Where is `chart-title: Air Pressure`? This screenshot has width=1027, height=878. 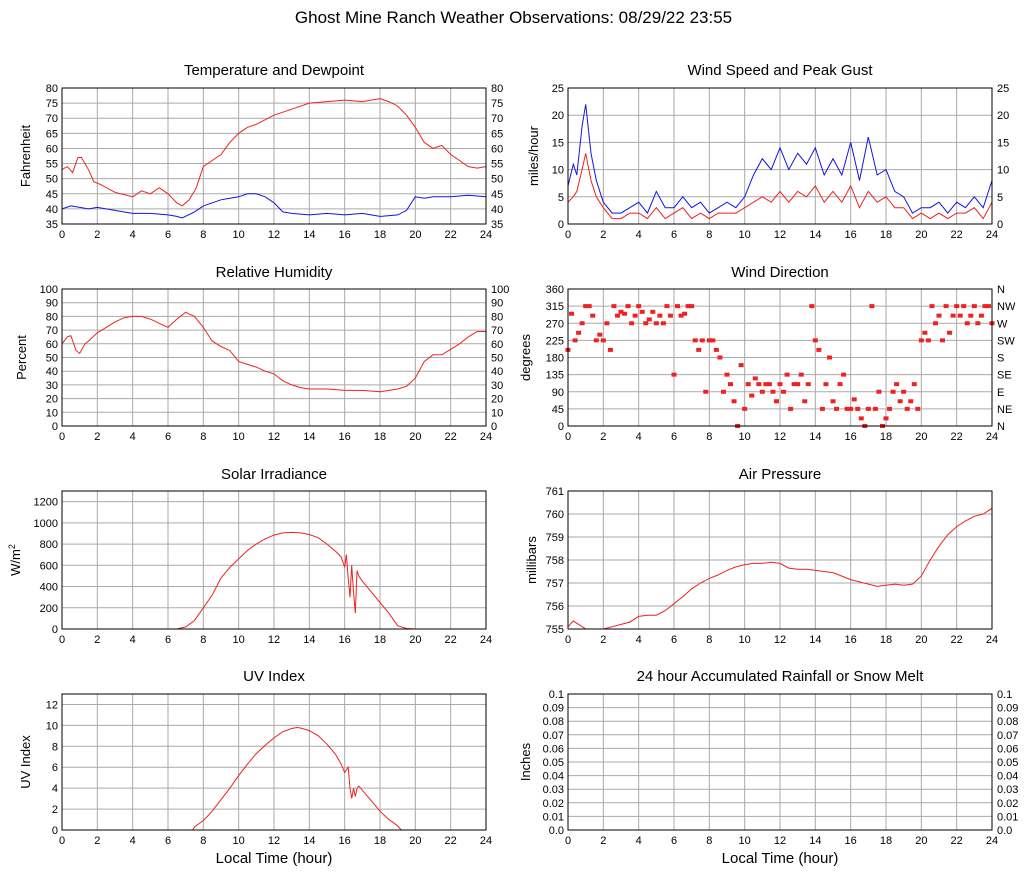
chart-title: Air Pressure is located at coordinates (780, 474).